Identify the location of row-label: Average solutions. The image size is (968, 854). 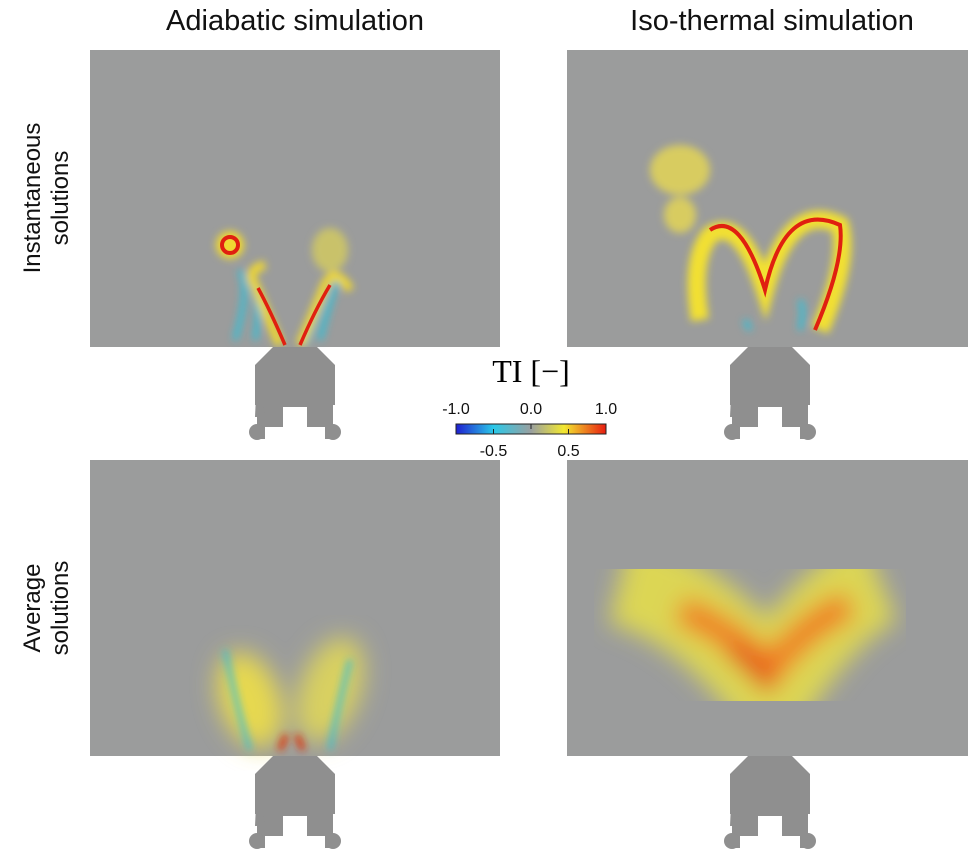
(46, 608).